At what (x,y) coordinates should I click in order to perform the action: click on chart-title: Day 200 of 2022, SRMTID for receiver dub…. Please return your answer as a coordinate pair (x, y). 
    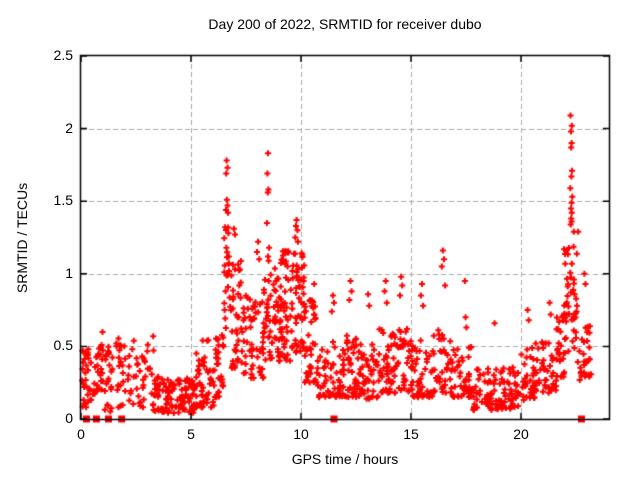
    Looking at the image, I should click on (345, 24).